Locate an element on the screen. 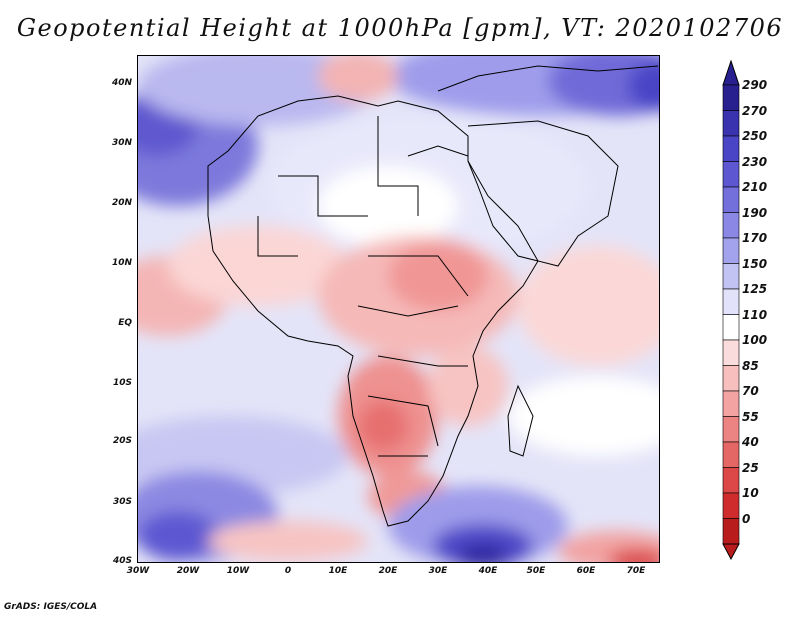 Image resolution: width=800 pixels, height=618 pixels. colorbar-label: 270 is located at coordinates (755, 110).